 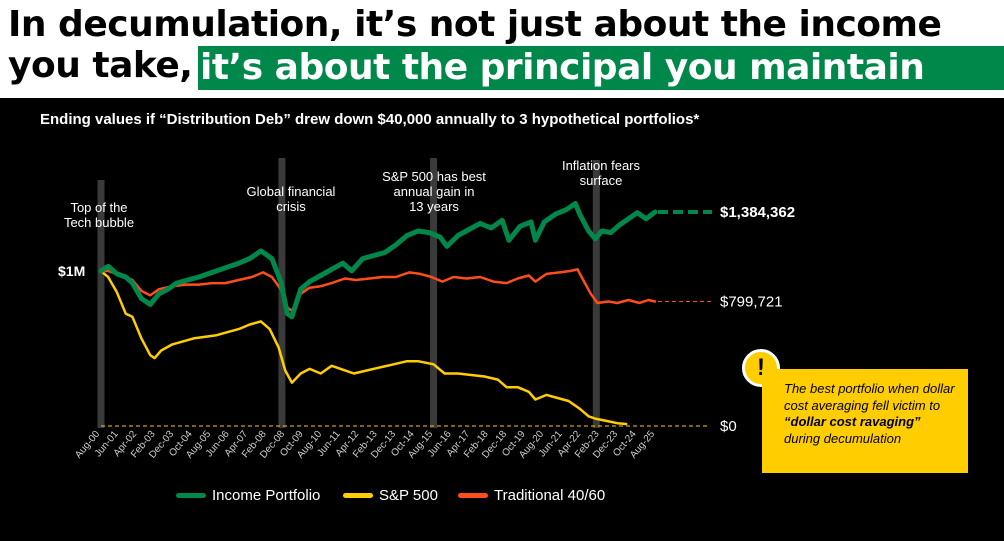 I want to click on legend-label-income: Income Portfolio, so click(x=266, y=495).